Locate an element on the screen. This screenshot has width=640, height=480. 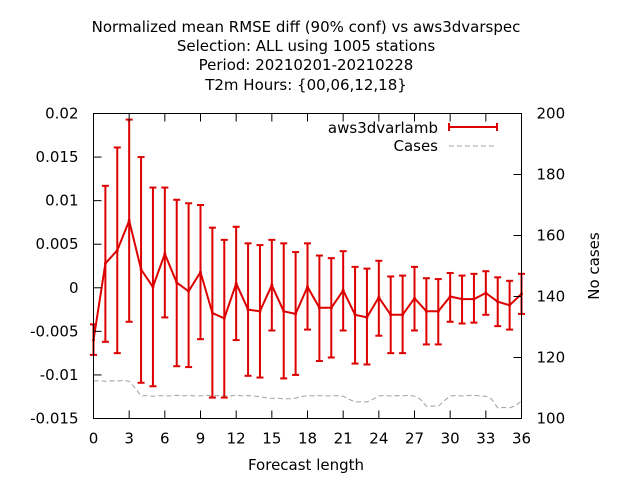
x-tick-label: 12 is located at coordinates (236, 439).